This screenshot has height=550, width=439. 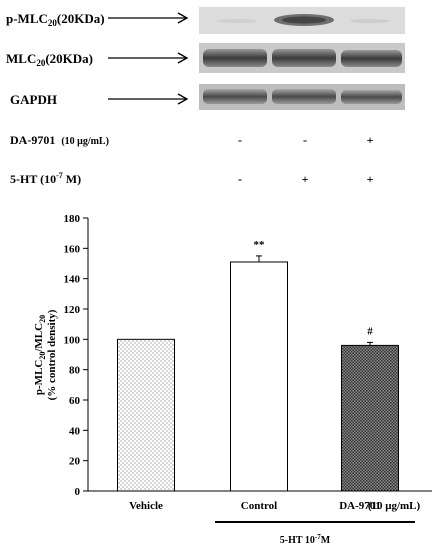 I want to click on y-tick-label: 80, so click(x=75, y=371).